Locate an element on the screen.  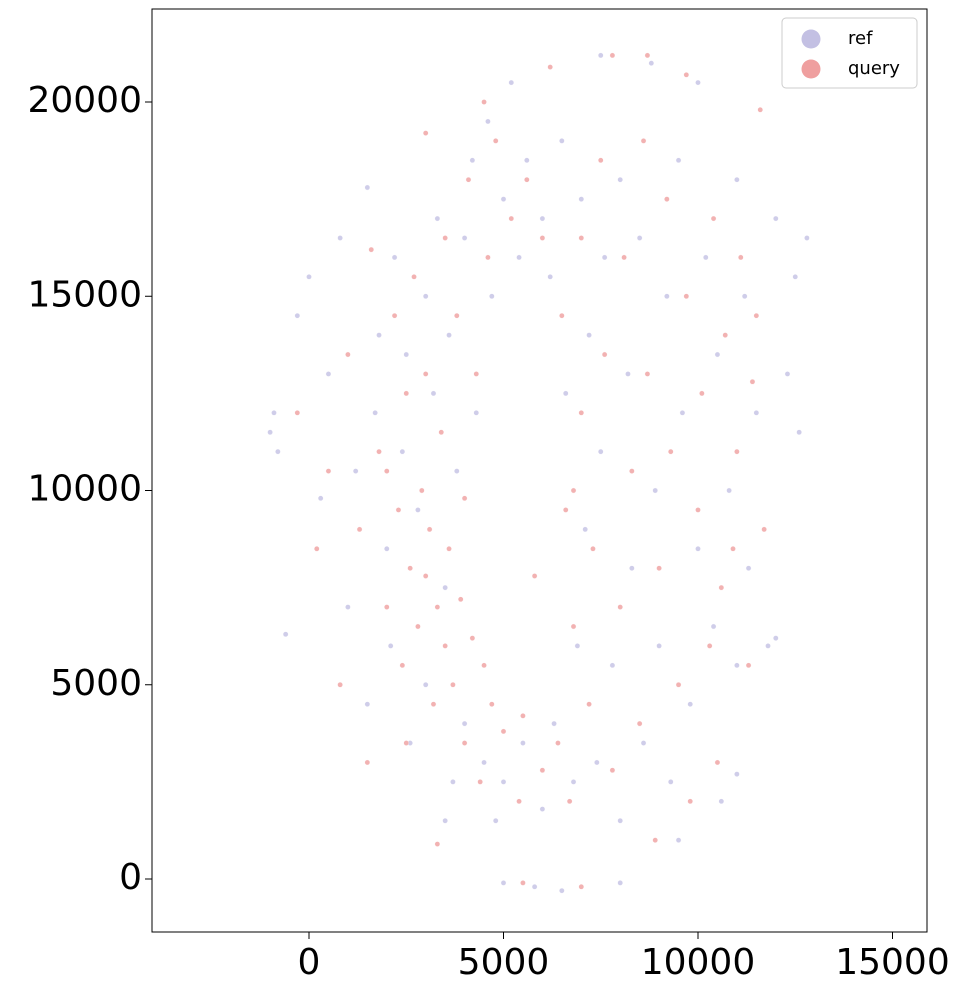
legend-label: query is located at coordinates (874, 68).